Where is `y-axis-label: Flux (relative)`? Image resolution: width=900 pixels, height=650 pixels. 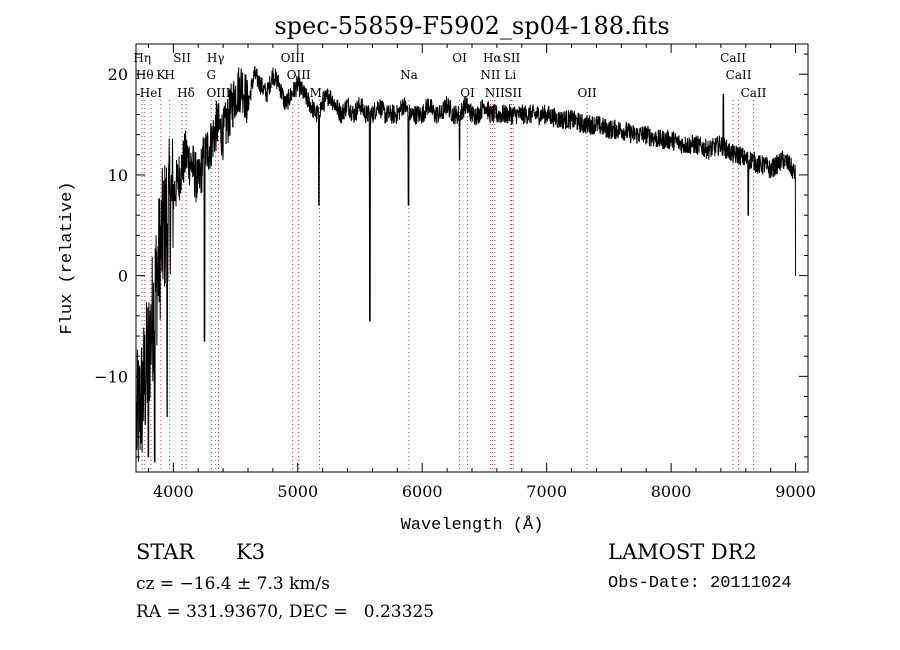
y-axis-label: Flux (relative) is located at coordinates (67, 257).